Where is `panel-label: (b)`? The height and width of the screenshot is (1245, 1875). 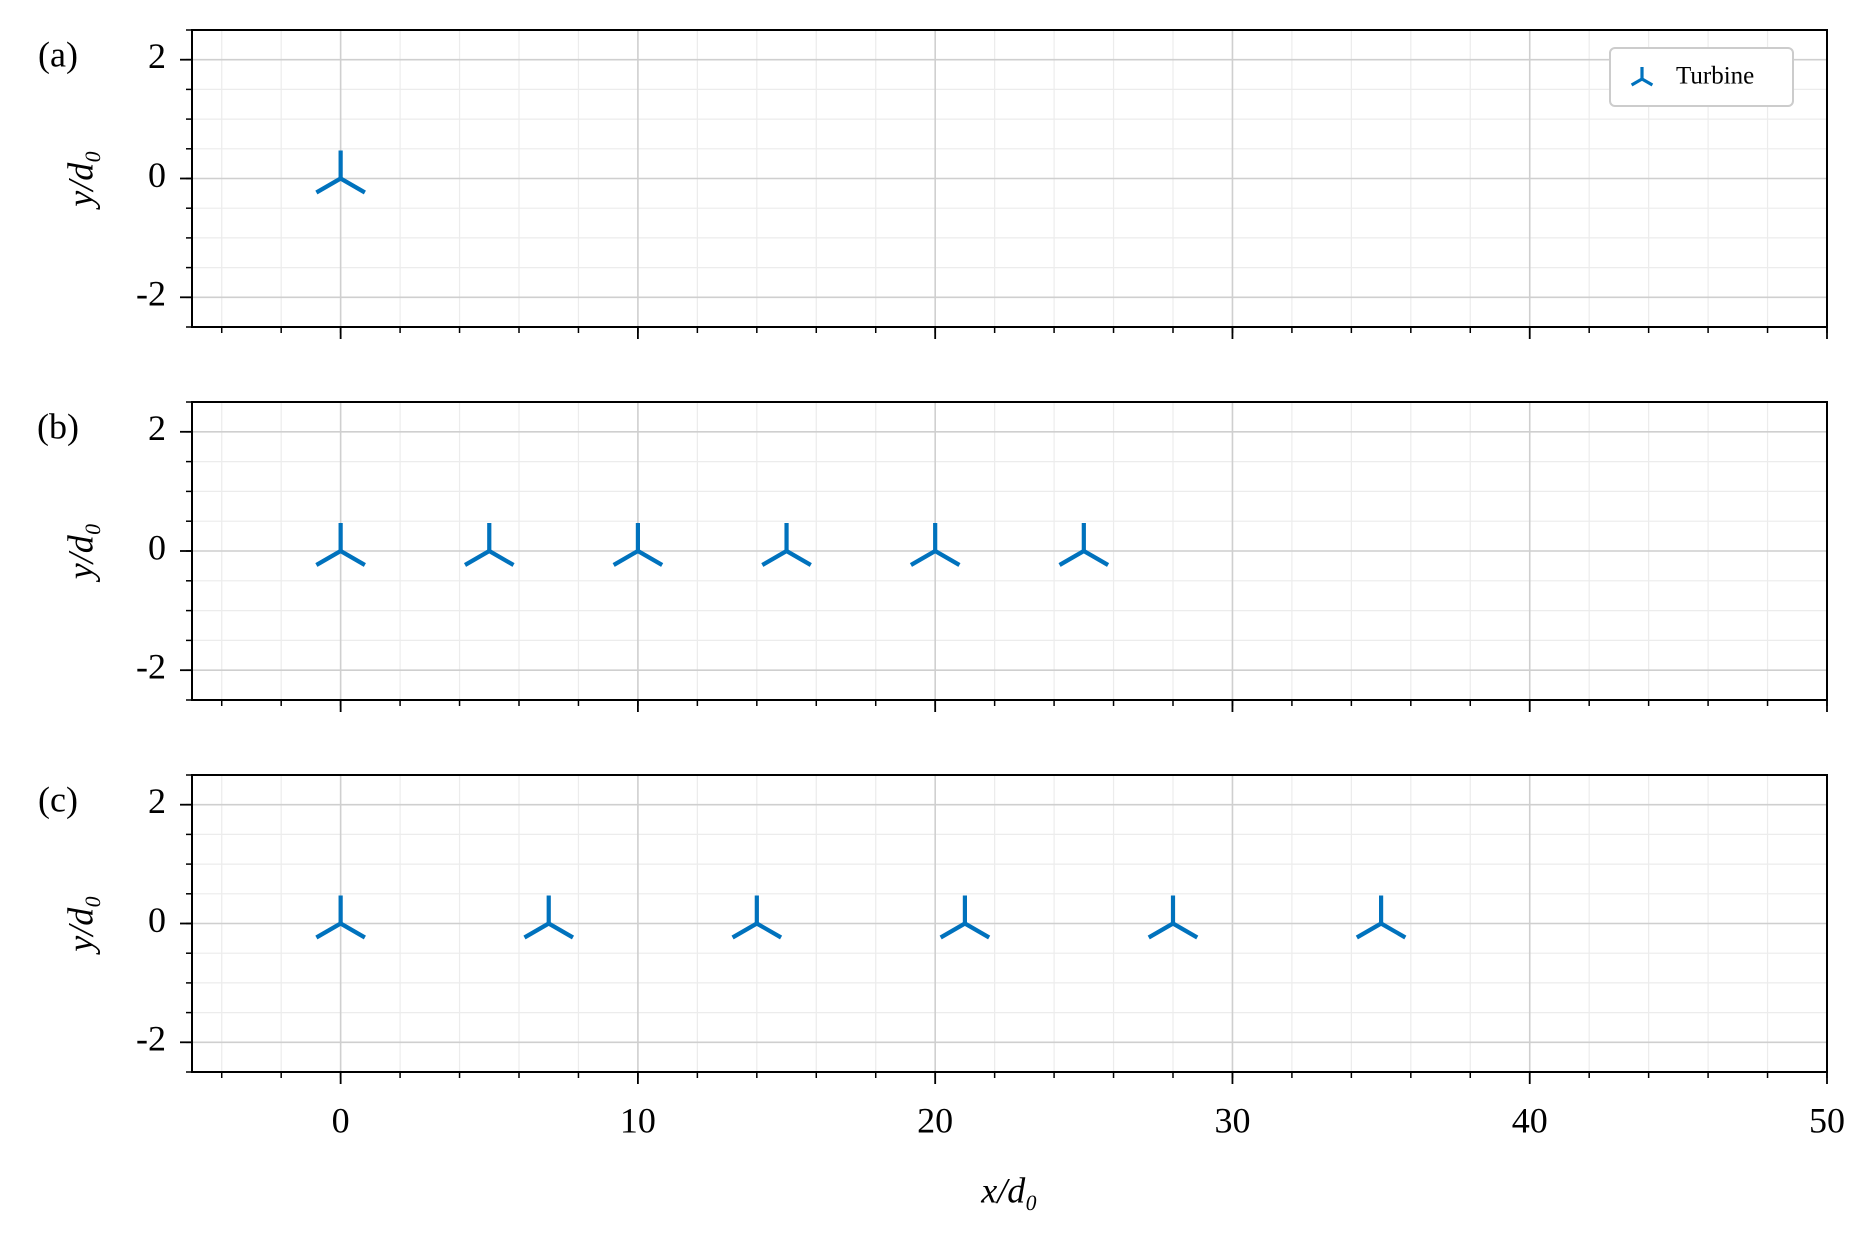
panel-label: (b) is located at coordinates (58, 426).